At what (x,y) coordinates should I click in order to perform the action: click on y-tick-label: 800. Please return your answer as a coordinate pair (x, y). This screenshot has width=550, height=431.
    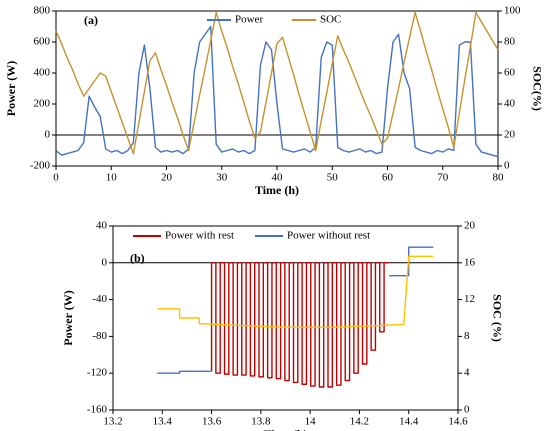
    Looking at the image, I should click on (42, 11).